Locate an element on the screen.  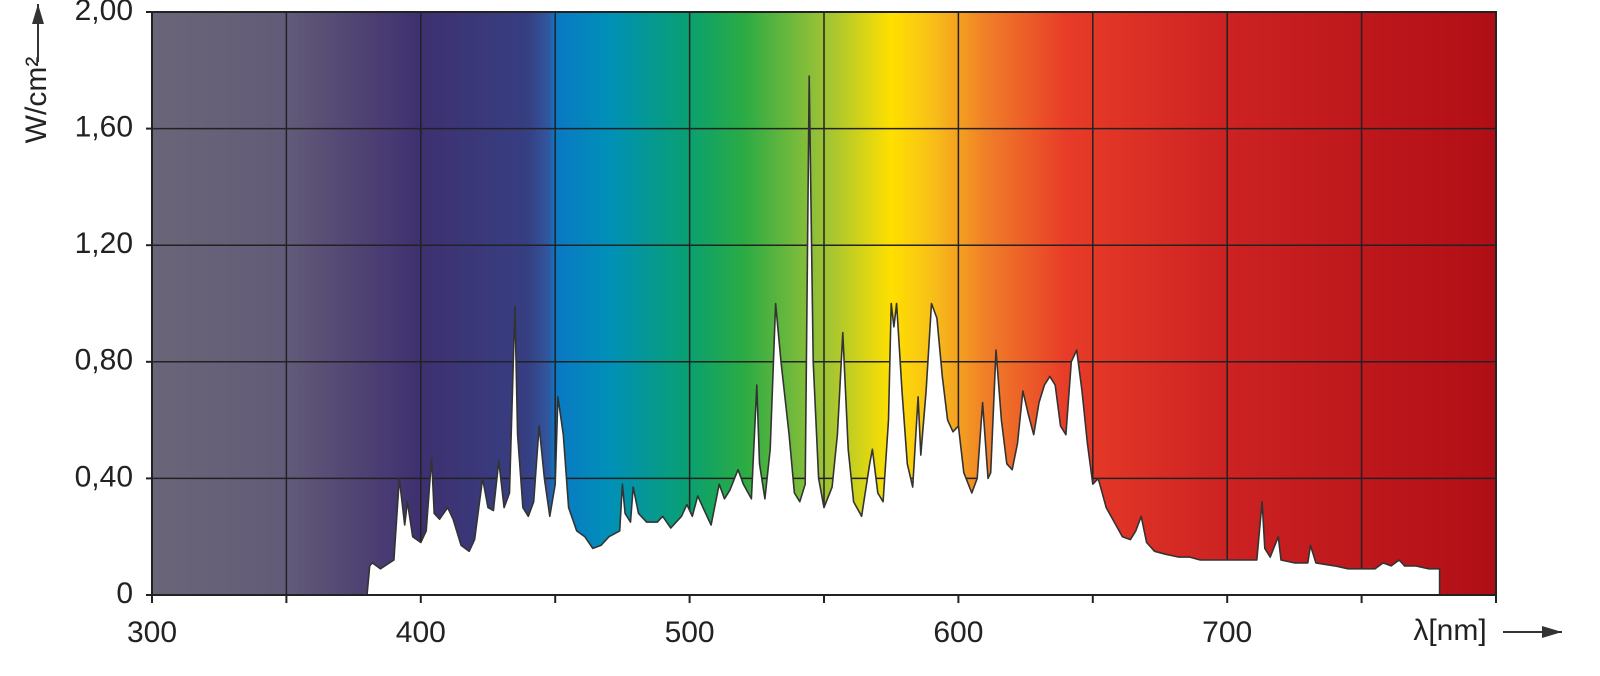
y-tick-label: 0,80 is located at coordinates (104, 360).